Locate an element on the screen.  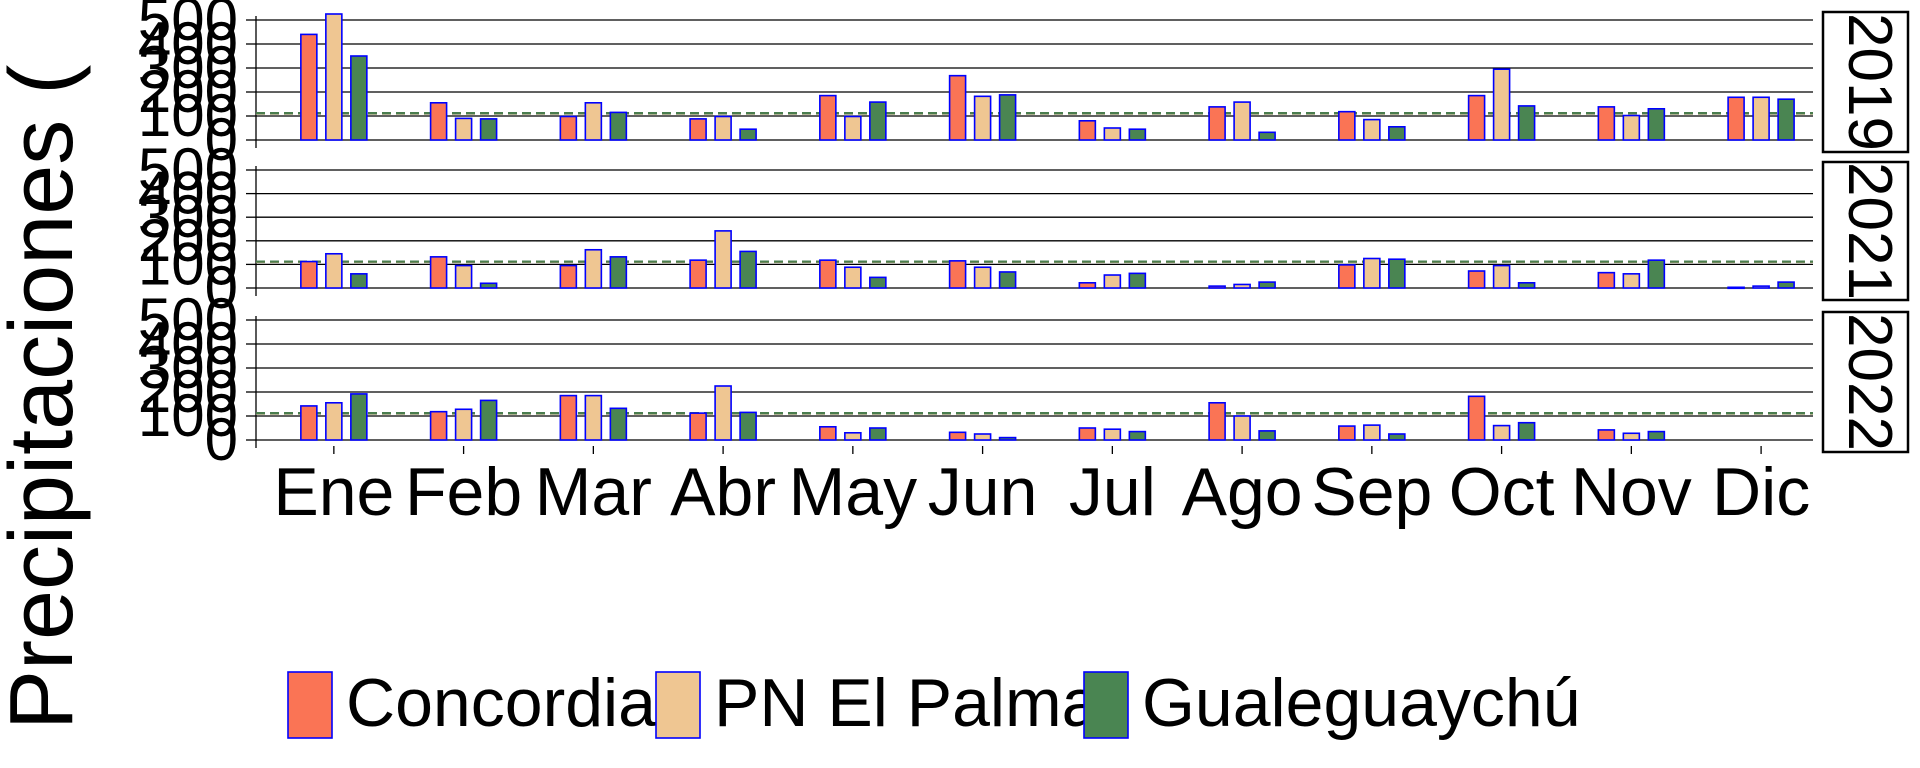
y-axis-title: Precipitaciones ( is located at coordinates (46, 397).